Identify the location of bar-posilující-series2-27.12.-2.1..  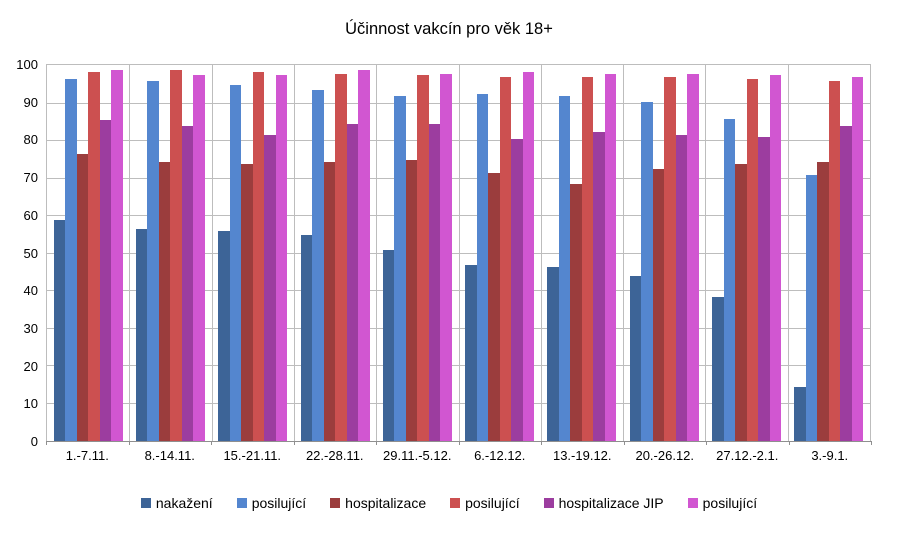
(729, 279).